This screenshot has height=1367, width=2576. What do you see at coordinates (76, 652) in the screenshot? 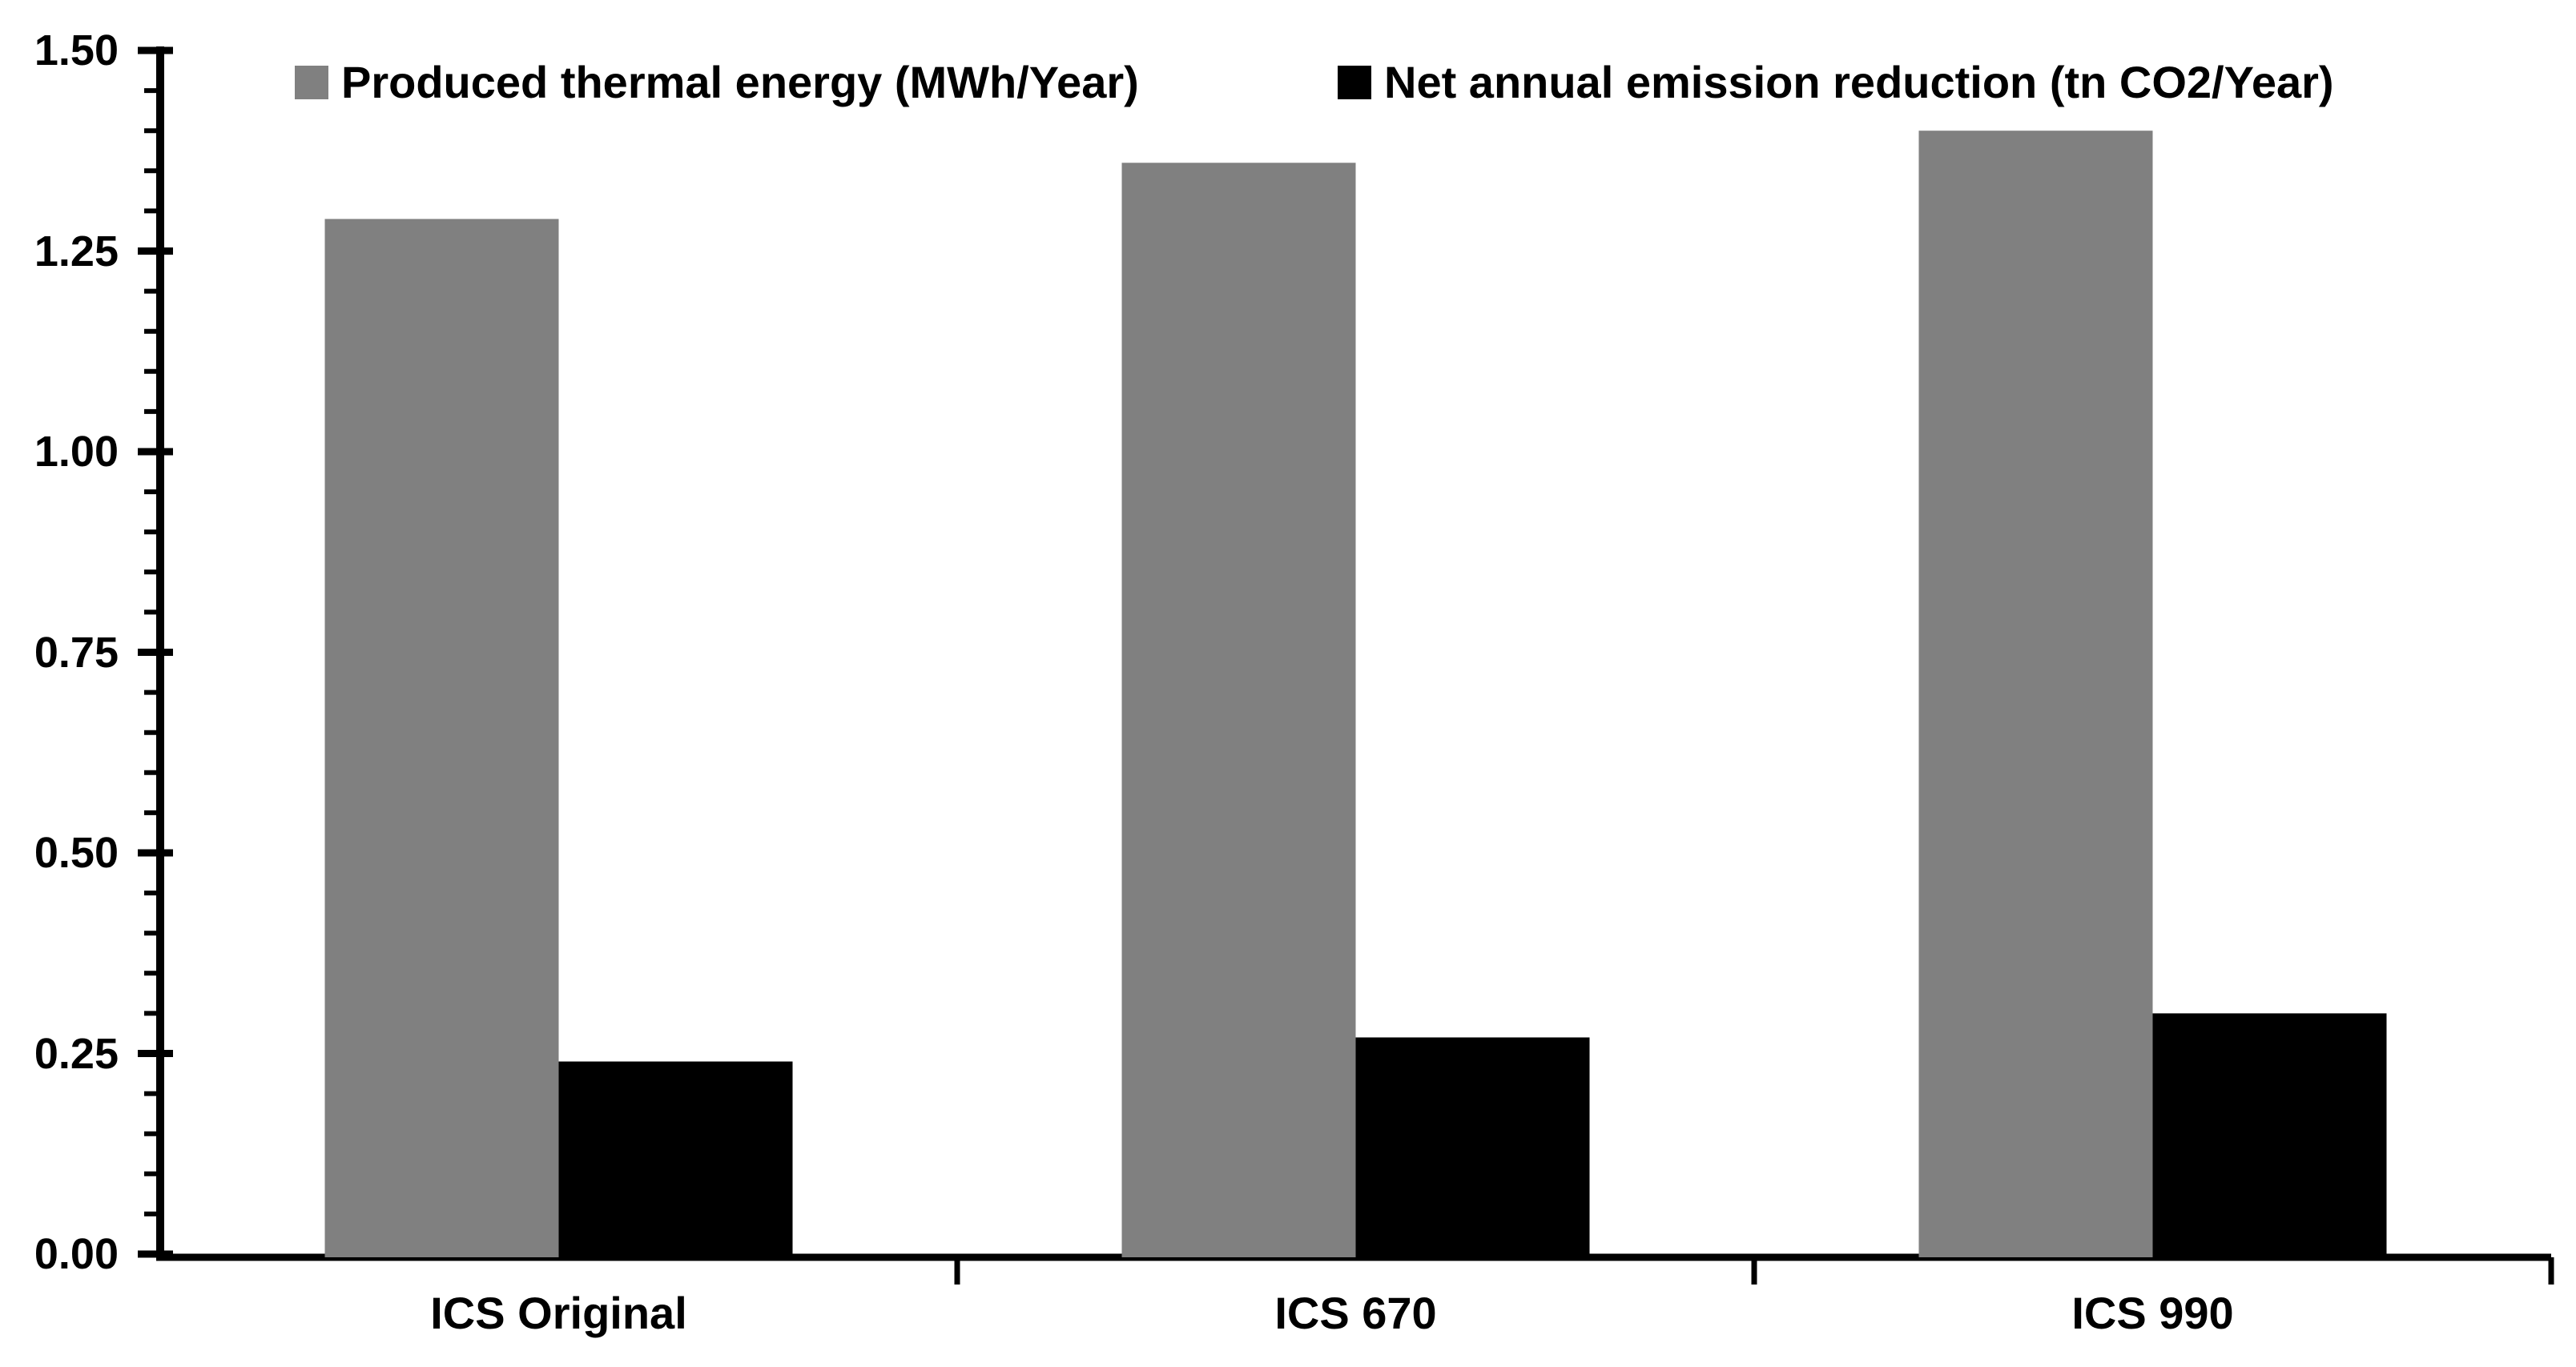
I see `y-tick-label: 0.75` at bounding box center [76, 652].